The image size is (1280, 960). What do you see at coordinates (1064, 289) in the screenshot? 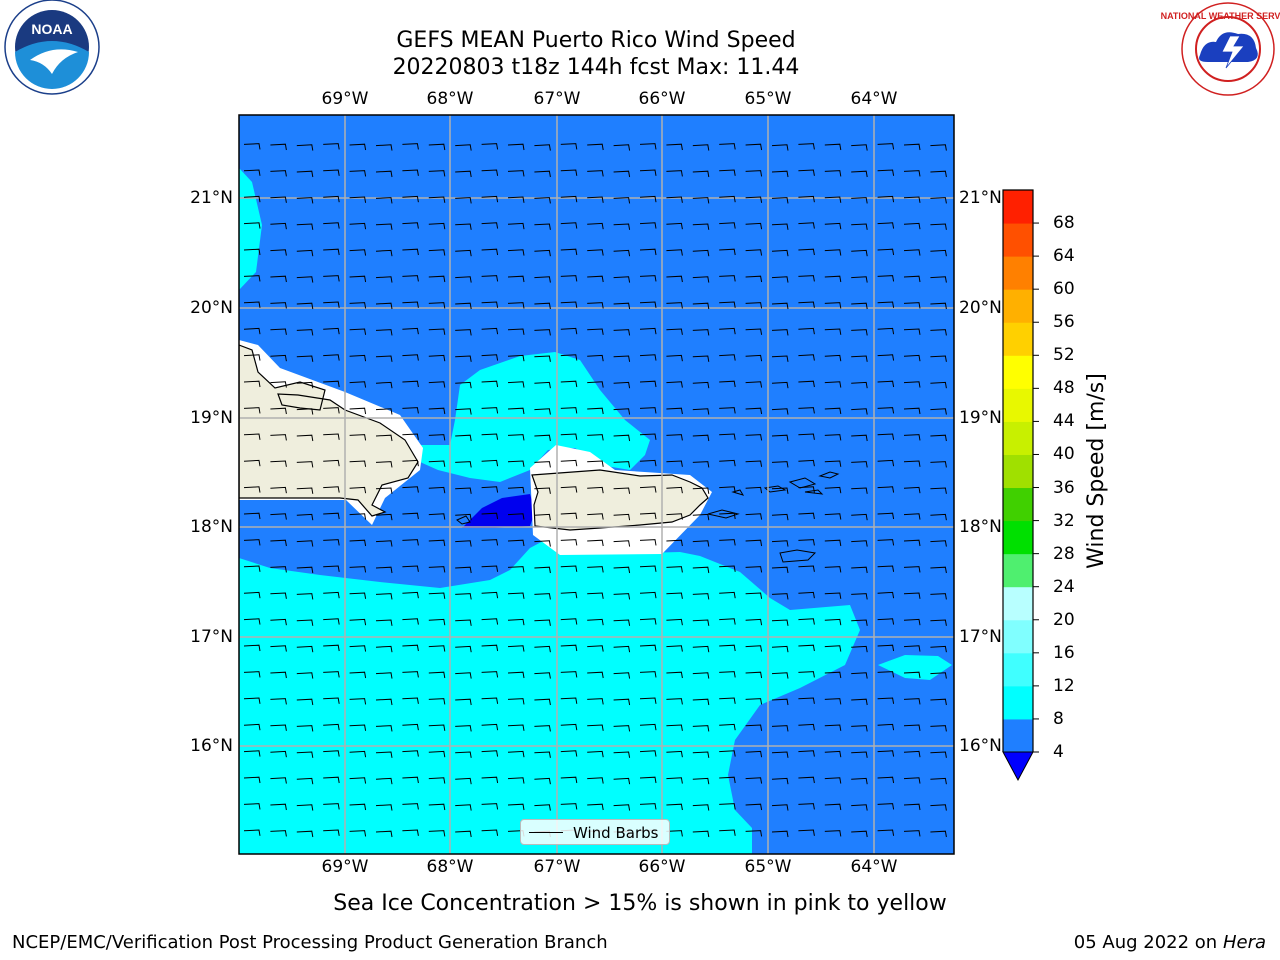
I see `colorbar-level-label: 60` at bounding box center [1064, 289].